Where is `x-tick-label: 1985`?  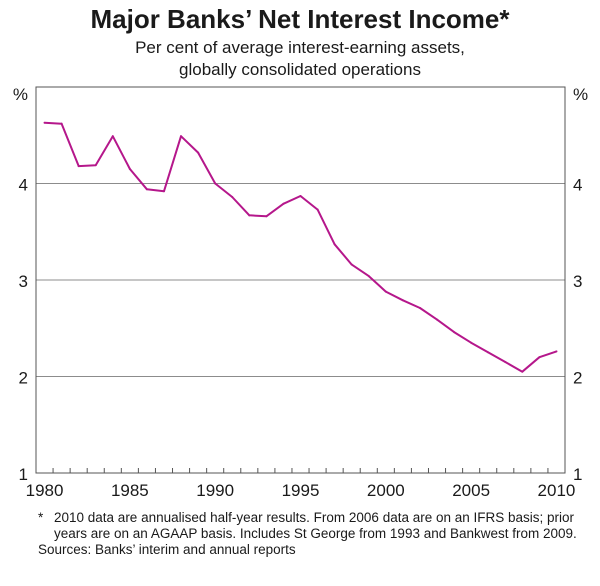 x-tick-label: 1985 is located at coordinates (130, 490).